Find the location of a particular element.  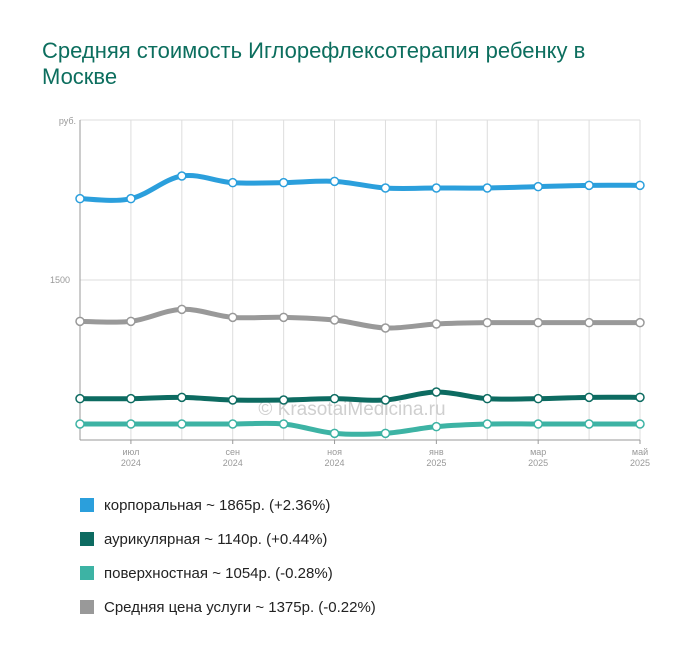

x-tick-label-month: янв is located at coordinates (436, 452).